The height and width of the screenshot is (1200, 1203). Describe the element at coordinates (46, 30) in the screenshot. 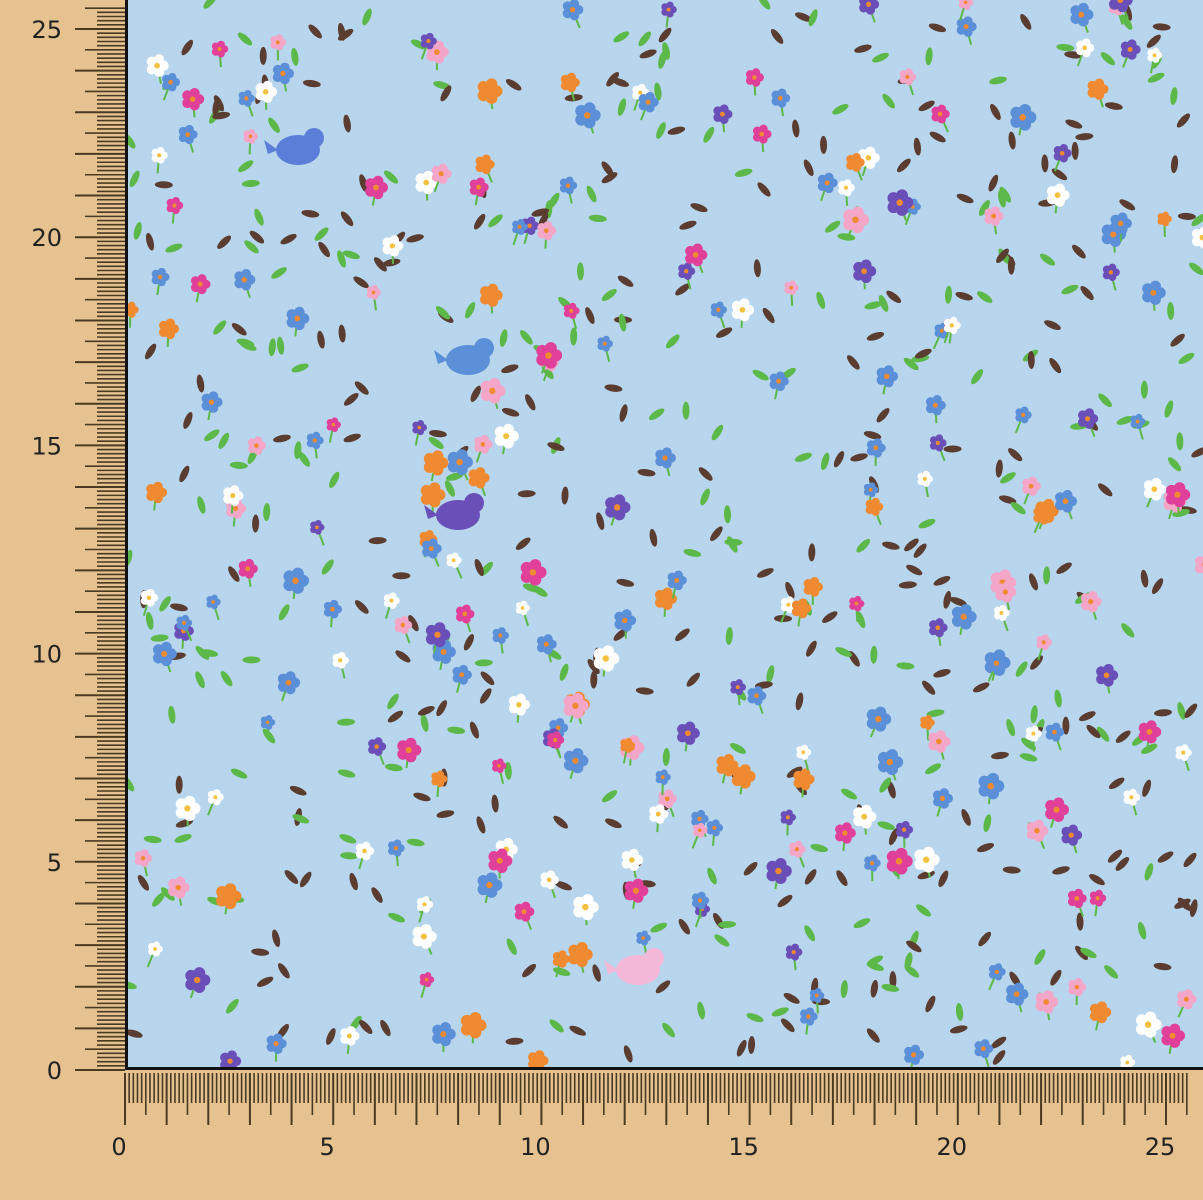

I see `y-ruler-label: 25` at that location.